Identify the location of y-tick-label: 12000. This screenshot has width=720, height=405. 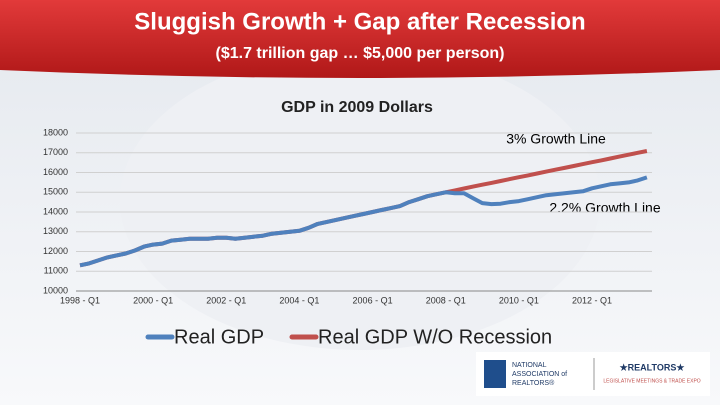
(55, 251).